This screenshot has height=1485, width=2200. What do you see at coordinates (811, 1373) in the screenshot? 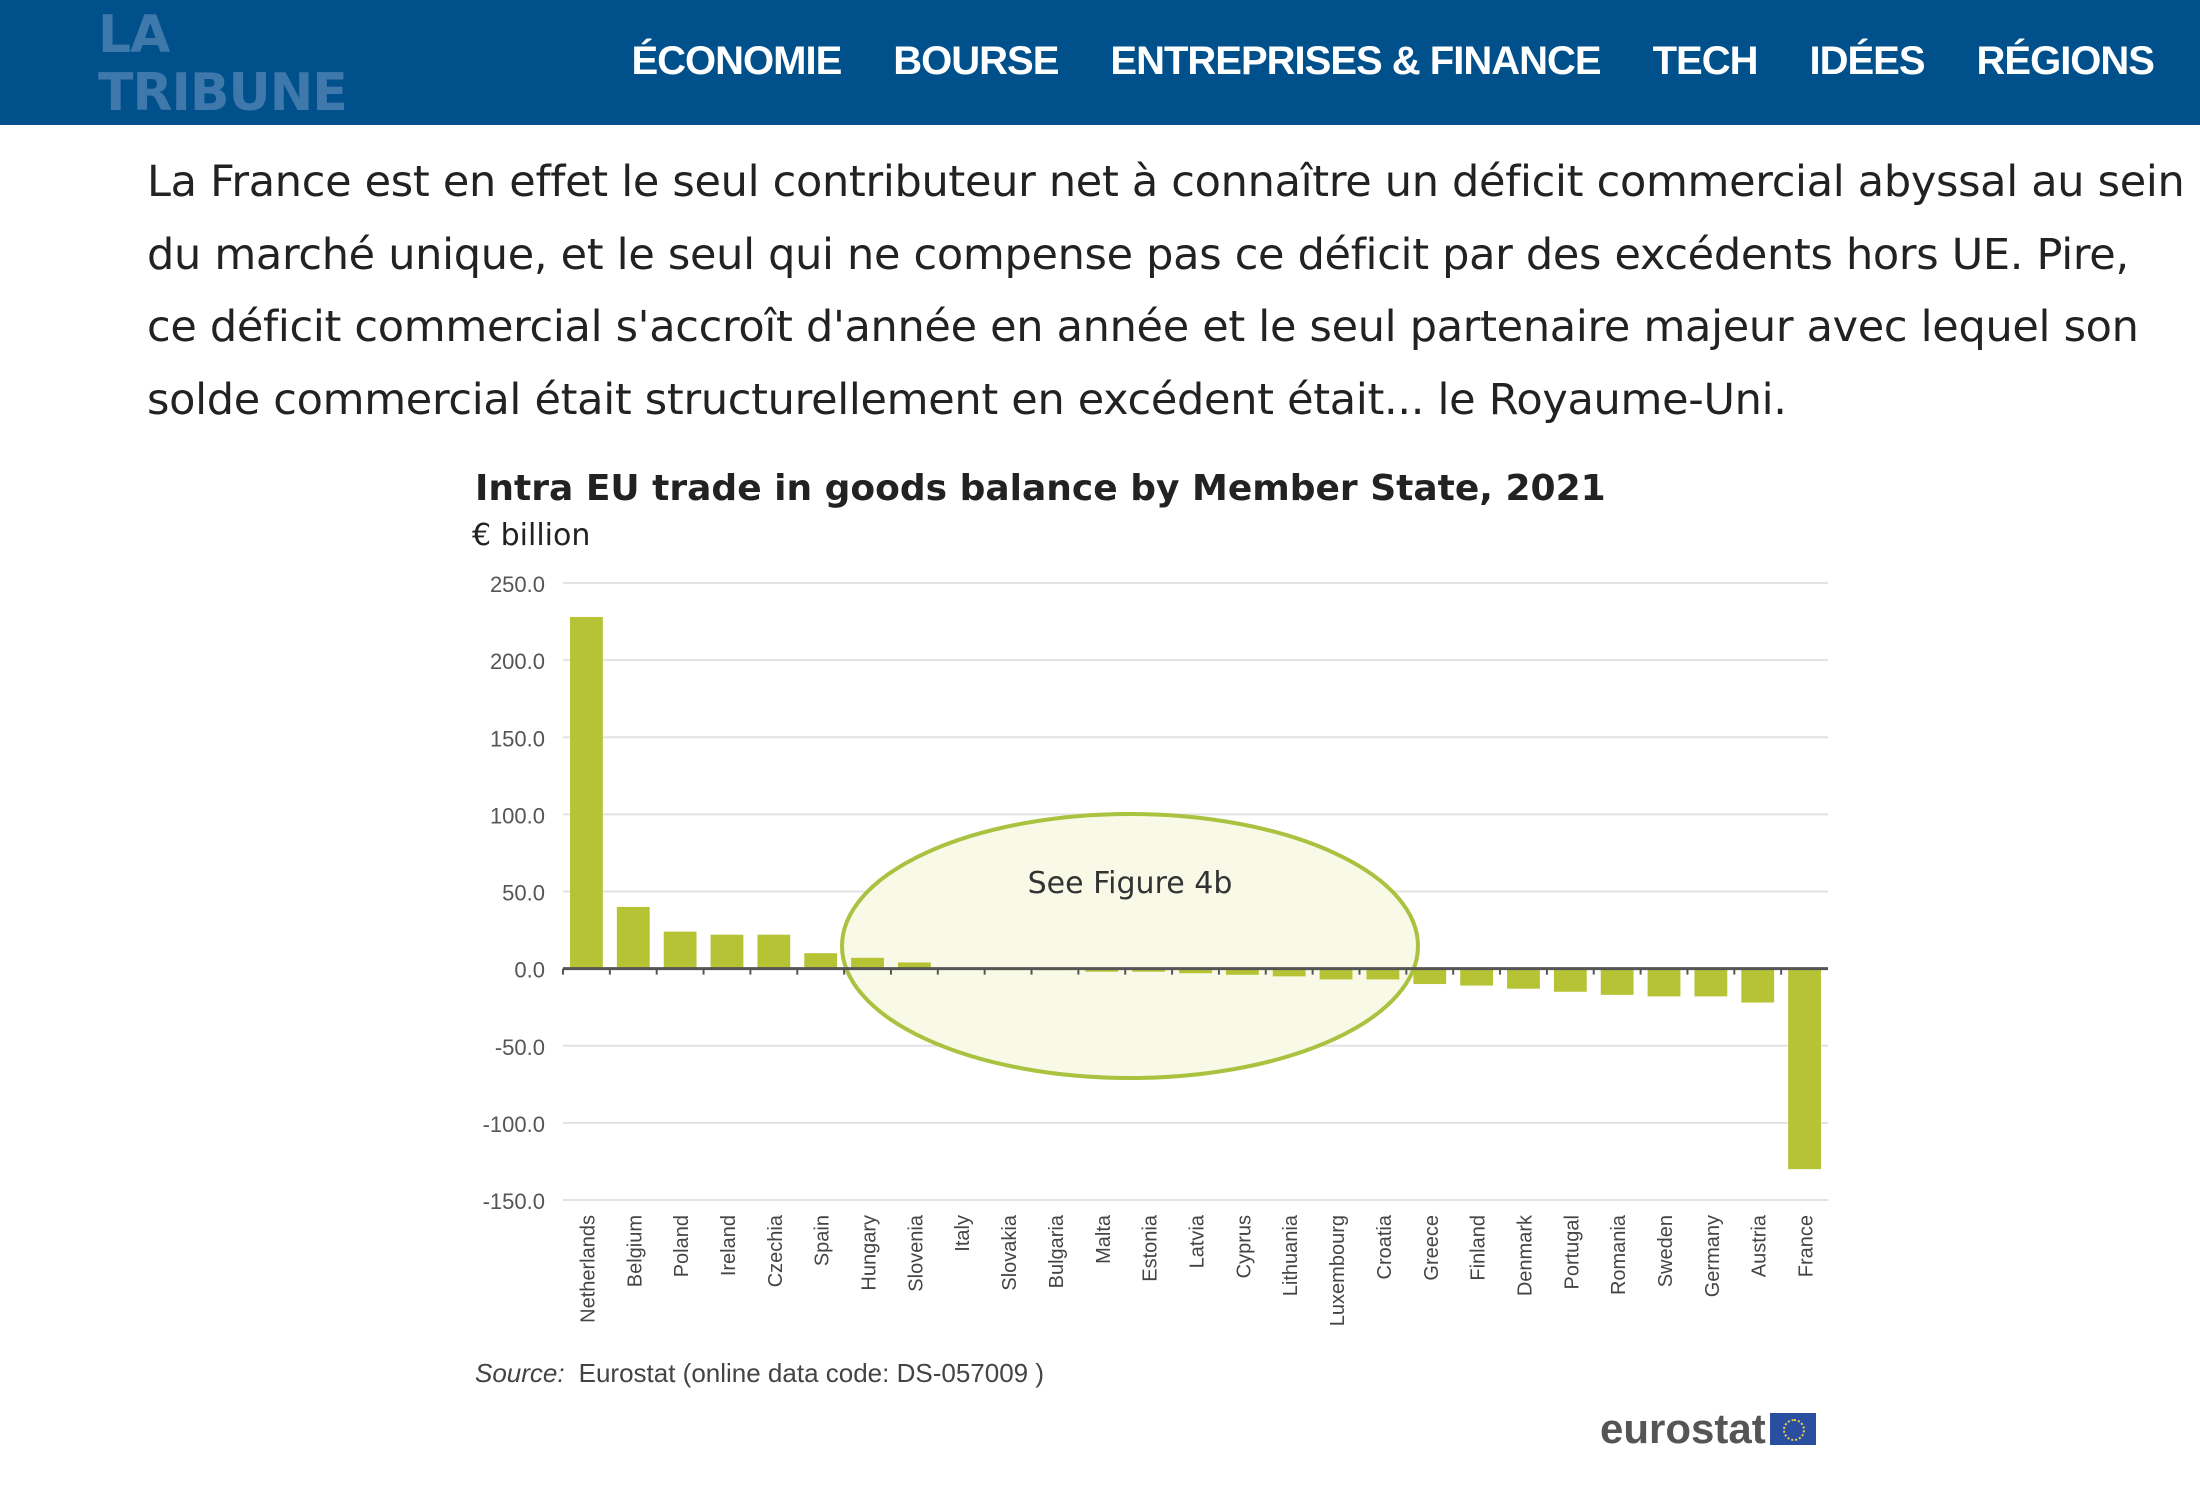
I see `source-text: Eurostat (online data code: DS-057009 )` at bounding box center [811, 1373].